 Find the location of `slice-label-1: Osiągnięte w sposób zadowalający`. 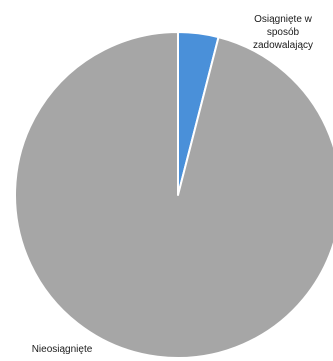

slice-label-1: Osiągnięte w sposób zadowalający is located at coordinates (283, 32).